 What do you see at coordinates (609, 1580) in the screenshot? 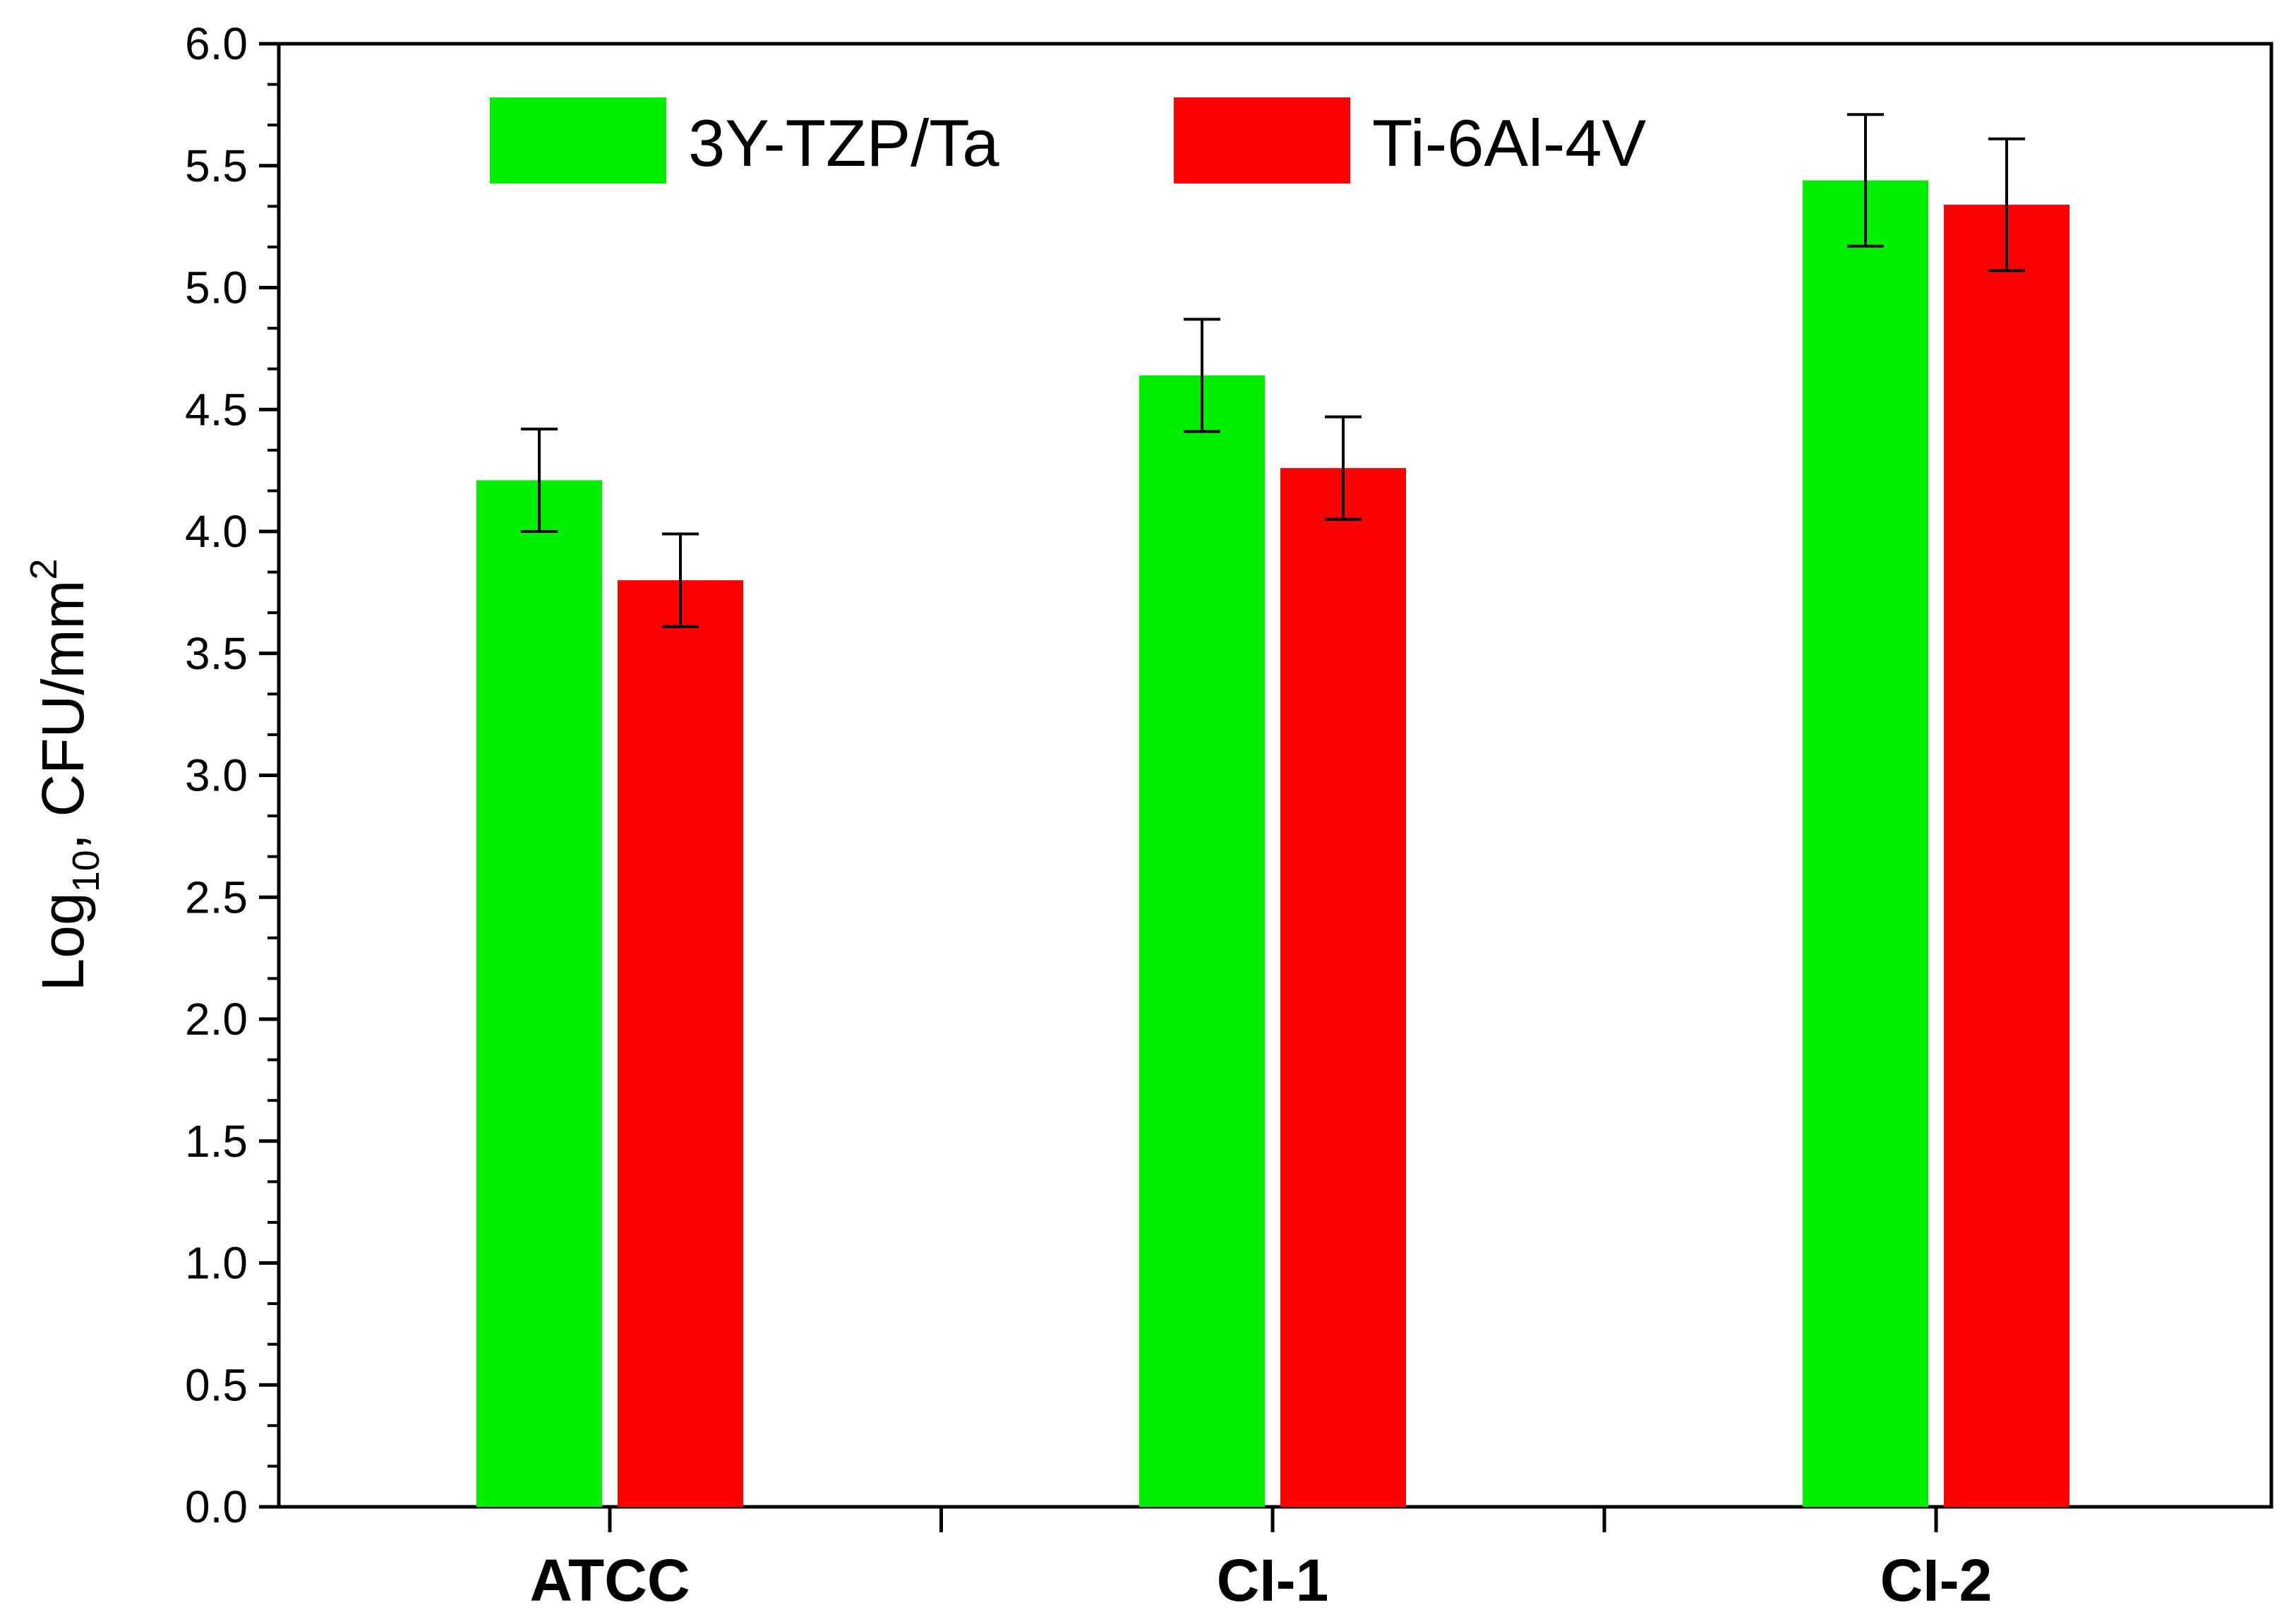
I see `x-tick-label-atcc: ATCC` at bounding box center [609, 1580].